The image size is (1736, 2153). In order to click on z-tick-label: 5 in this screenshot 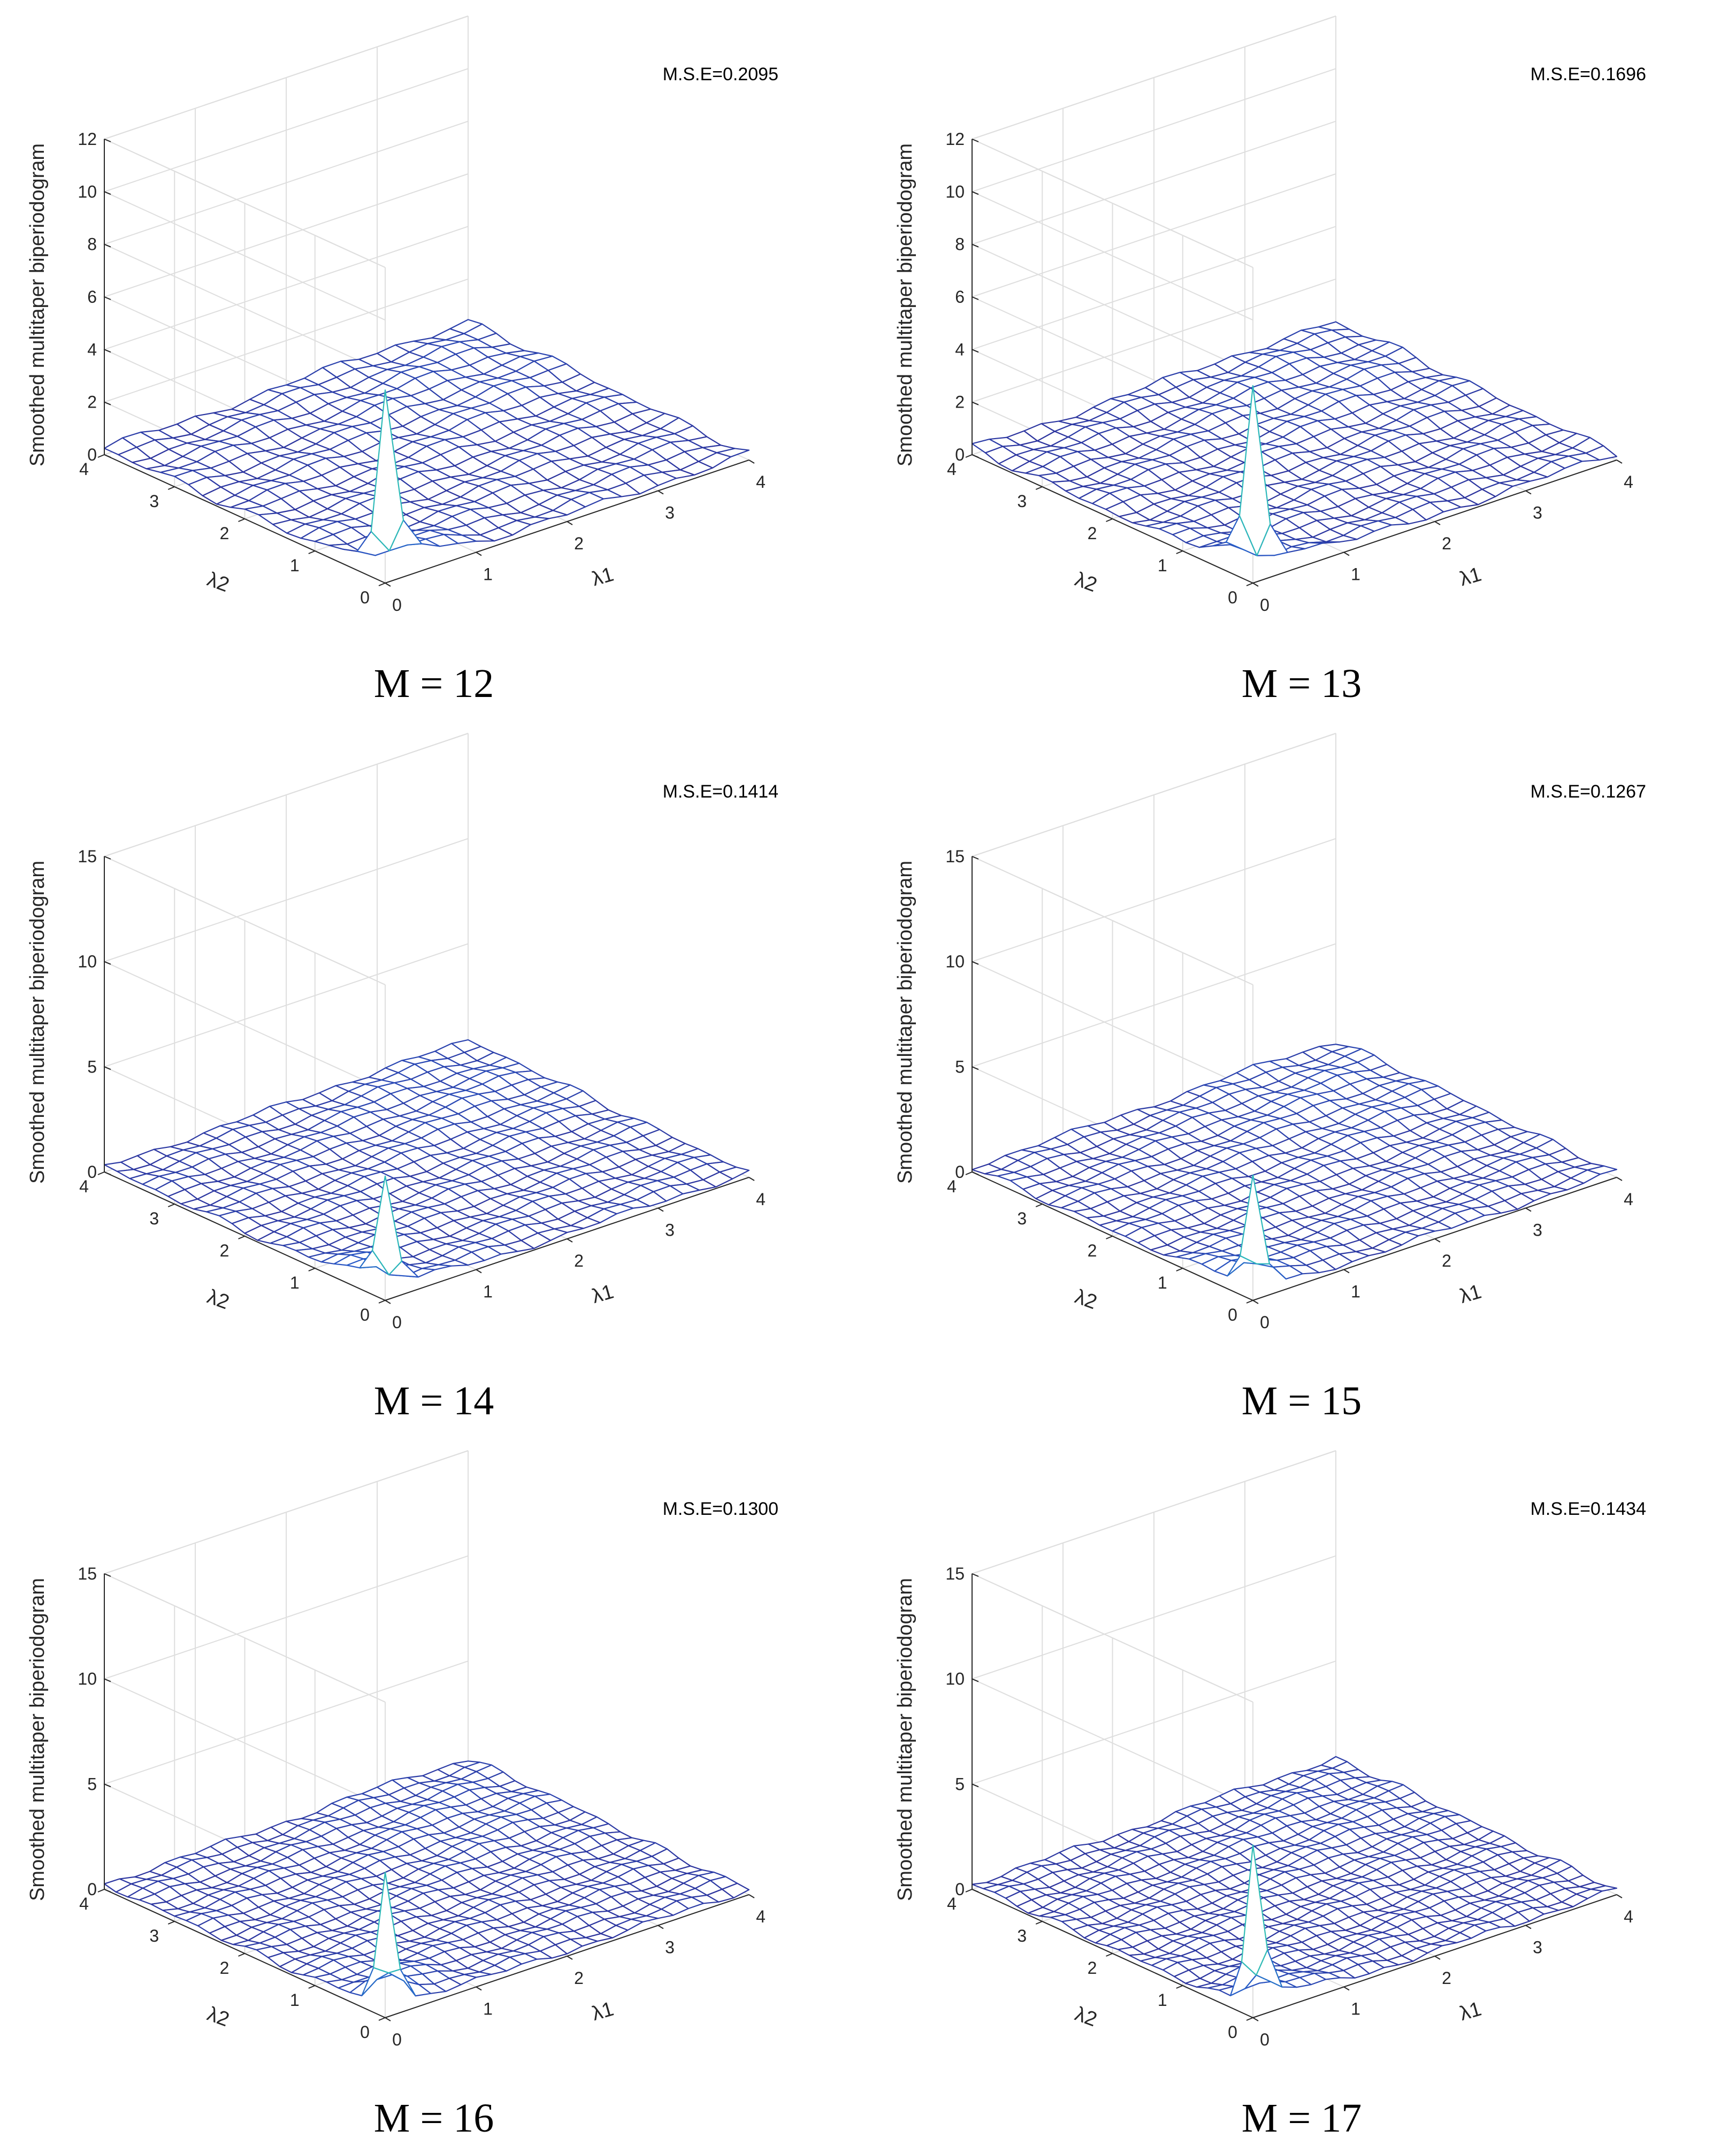, I will do `click(92, 1784)`.